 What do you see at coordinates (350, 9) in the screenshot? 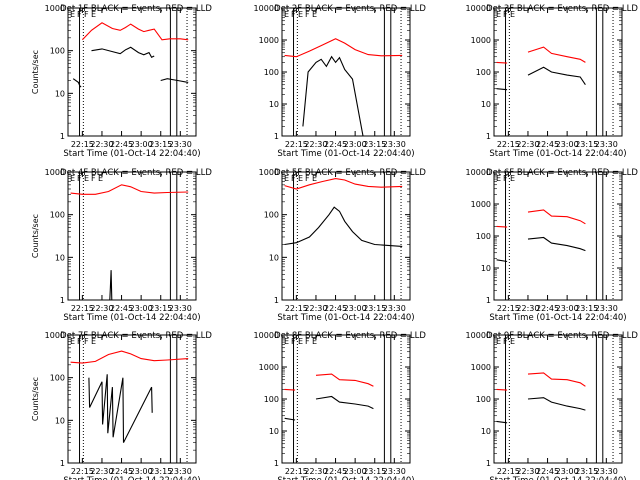
I see `panel-title: Det 2F BLACK = Events, RED = LLD` at bounding box center [350, 9].